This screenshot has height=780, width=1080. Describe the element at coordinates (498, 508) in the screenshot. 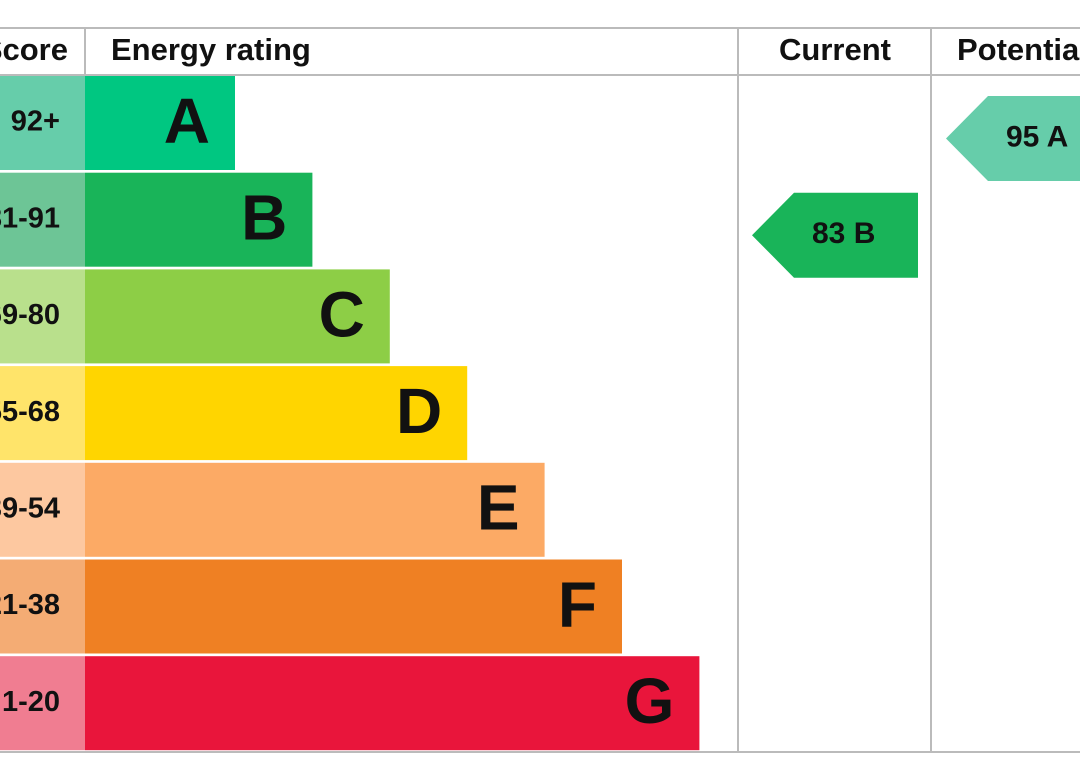

I see `rating-letter: E` at that location.